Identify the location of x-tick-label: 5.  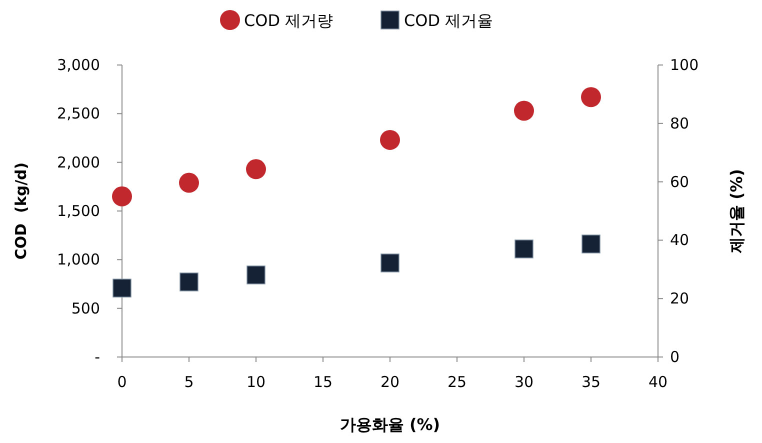
(189, 382).